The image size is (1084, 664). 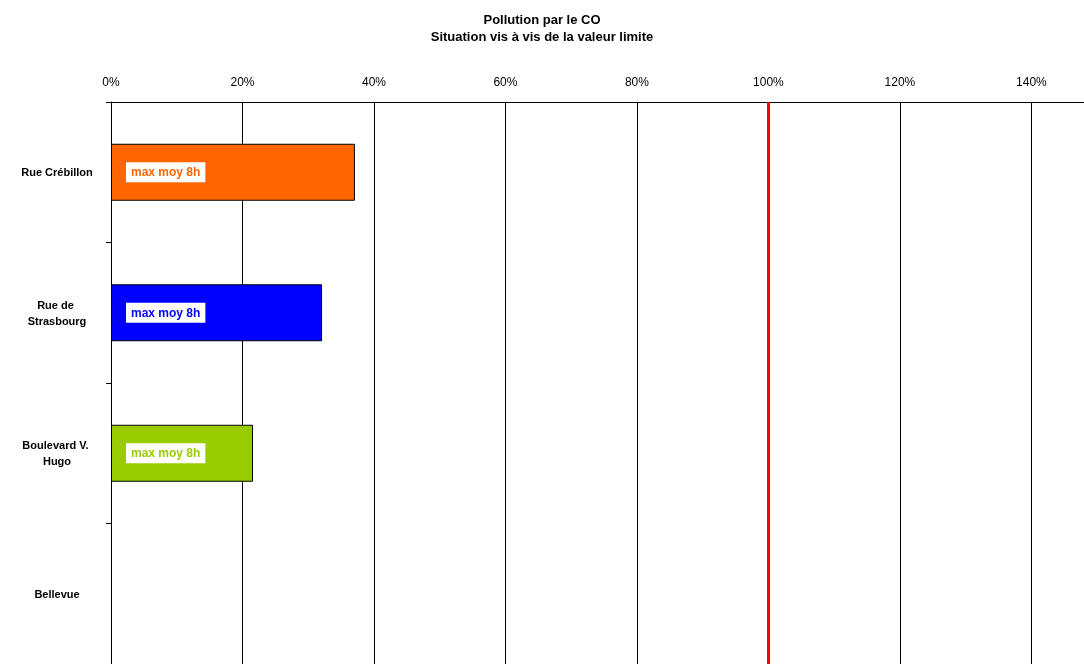 I want to click on chart-subtitle: Situation vis à vis de la valeur limite, so click(x=542, y=36).